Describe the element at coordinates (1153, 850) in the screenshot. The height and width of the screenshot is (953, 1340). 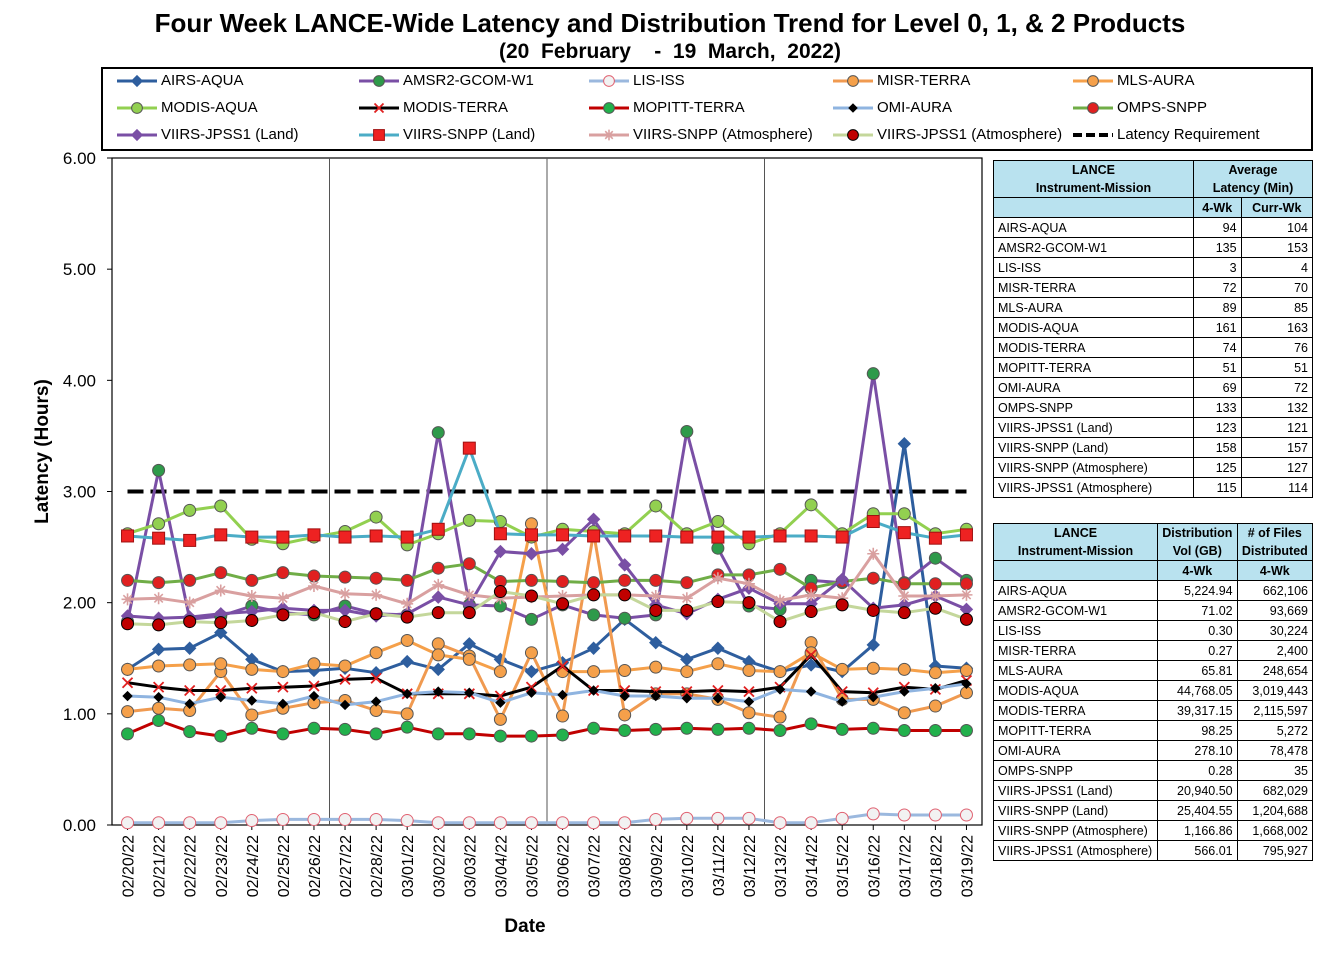
I see `dist-row: VIIRS-JPSS1 (Atmosphere) 566.01 795,927` at that location.